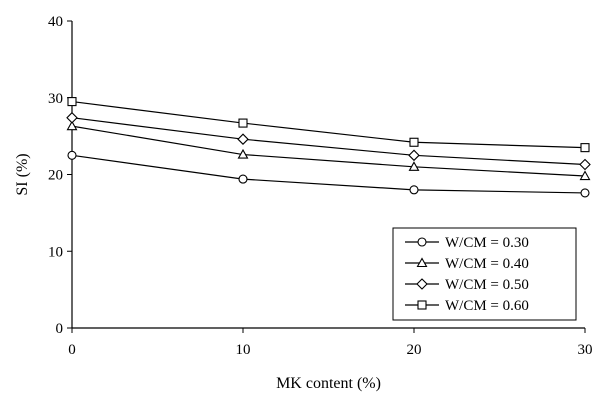  Describe the element at coordinates (328, 383) in the screenshot. I see `x-axis-title: MK content (%)` at that location.